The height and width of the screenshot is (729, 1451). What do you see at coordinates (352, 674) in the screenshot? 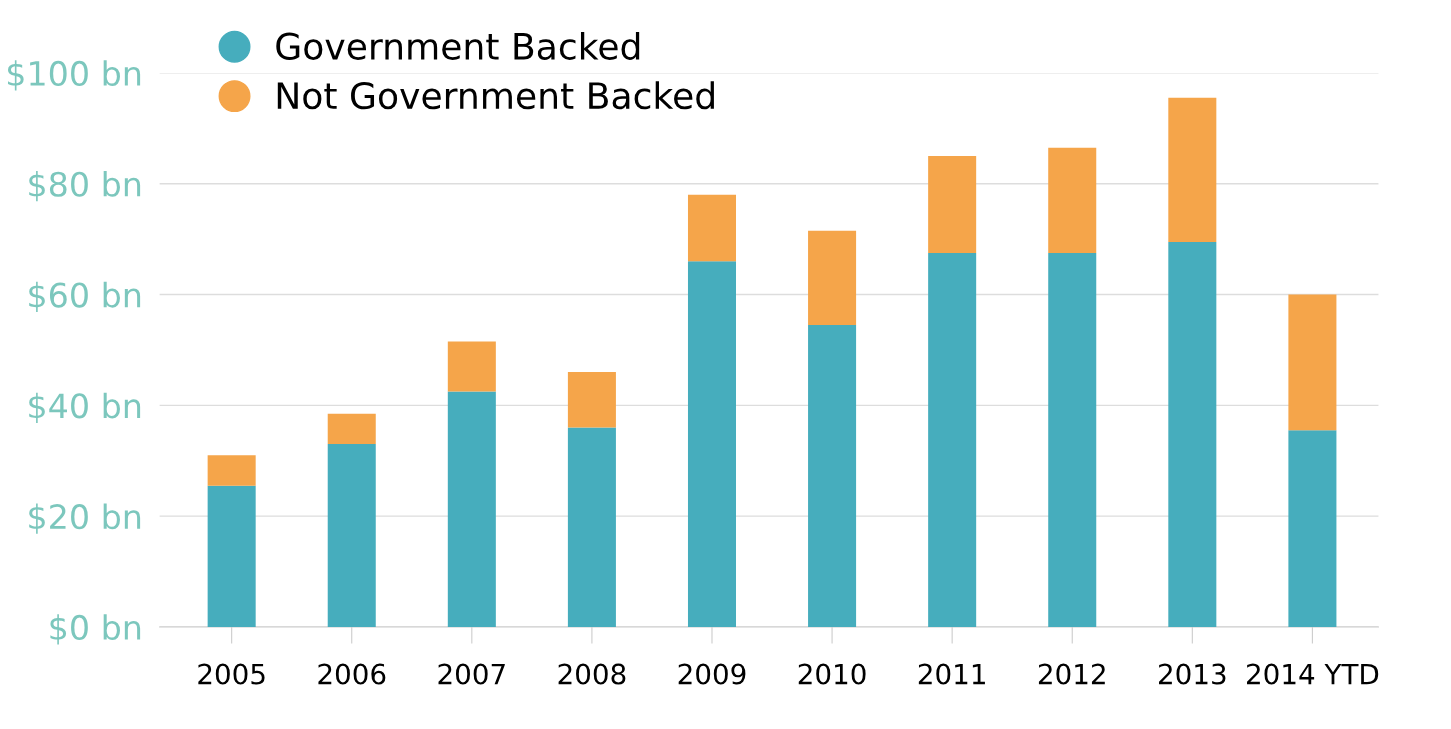
I see `x-tick-label: 2006` at bounding box center [352, 674].